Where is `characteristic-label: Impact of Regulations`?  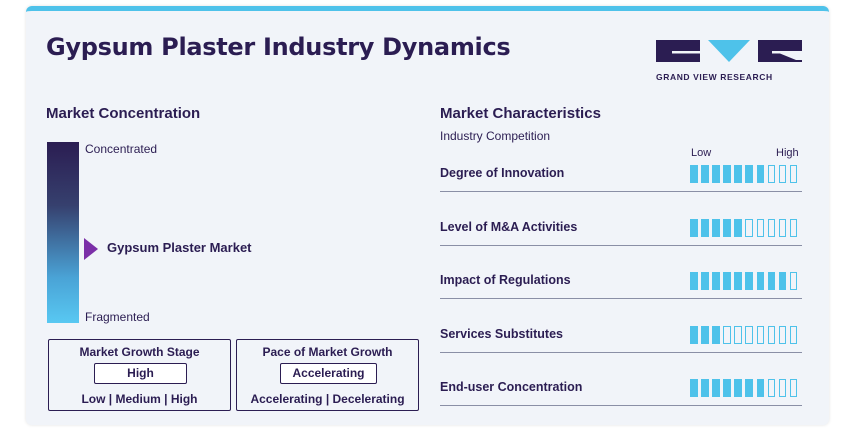
characteristic-label: Impact of Regulations is located at coordinates (505, 280).